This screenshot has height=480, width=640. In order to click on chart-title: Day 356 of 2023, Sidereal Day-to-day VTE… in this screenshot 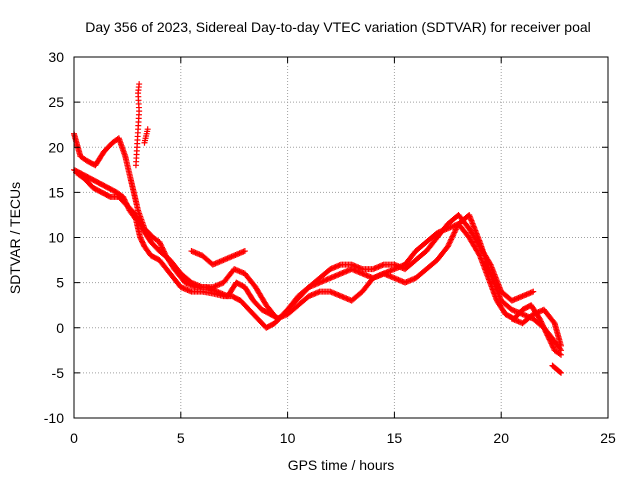, I will do `click(338, 27)`.